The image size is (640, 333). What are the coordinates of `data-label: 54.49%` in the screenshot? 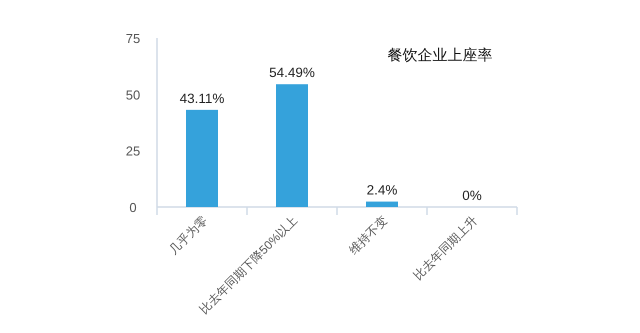 It's located at (292, 72).